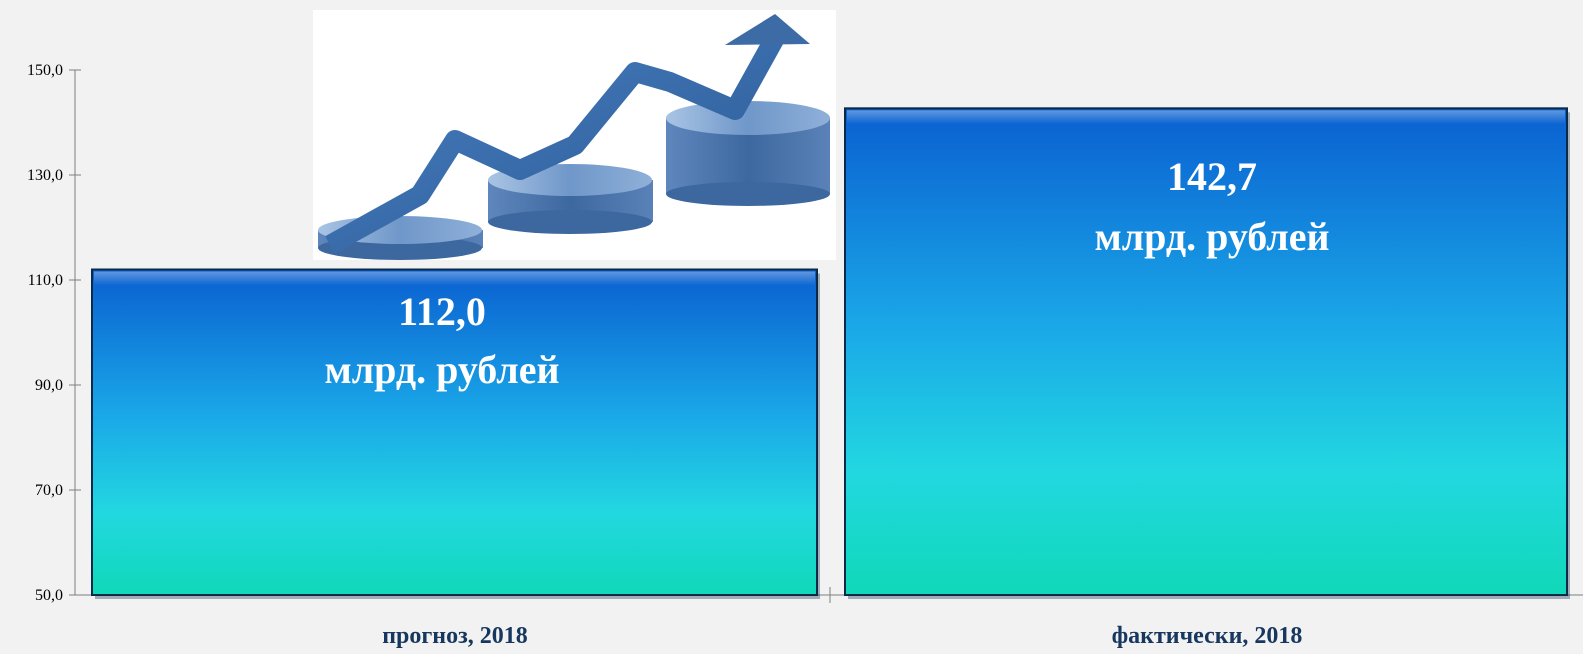 This screenshot has height=654, width=1583. What do you see at coordinates (455, 636) in the screenshot?
I see `x-category-label: прогноз, 2018` at bounding box center [455, 636].